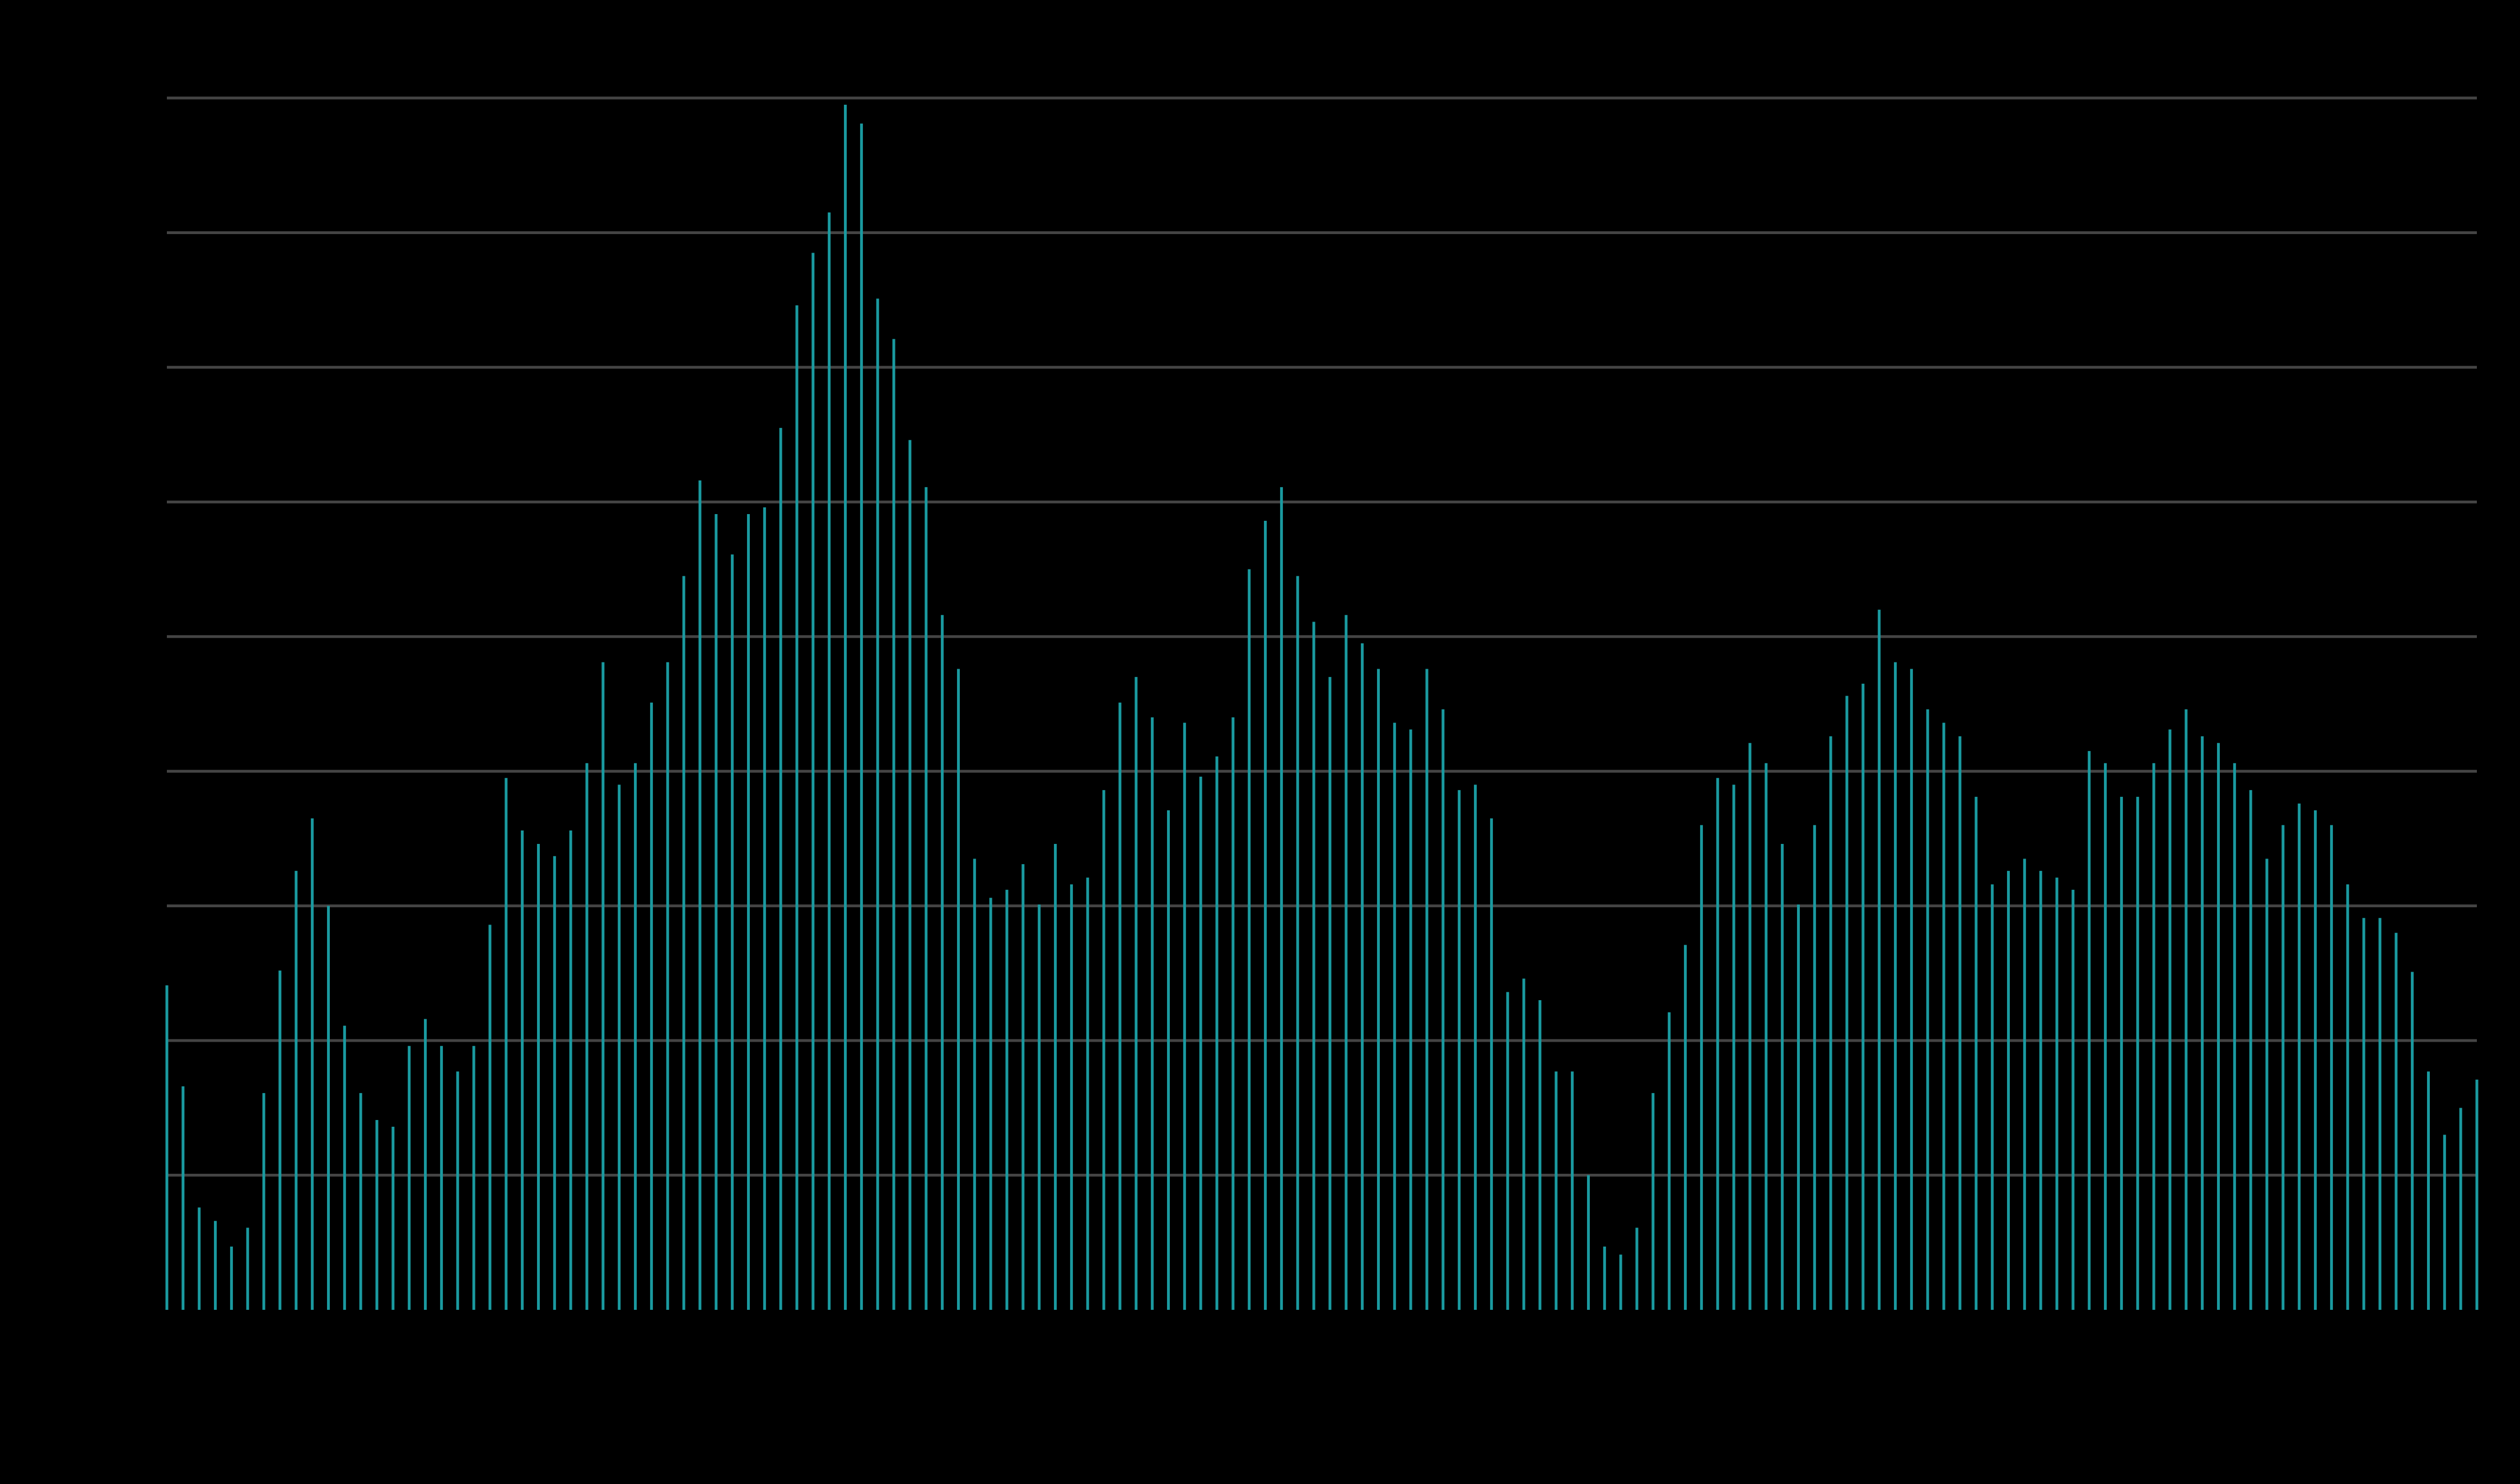 The width and height of the screenshot is (2520, 1484). Describe the element at coordinates (130, 366) in the screenshot. I see `y-tick-label: 70` at that location.